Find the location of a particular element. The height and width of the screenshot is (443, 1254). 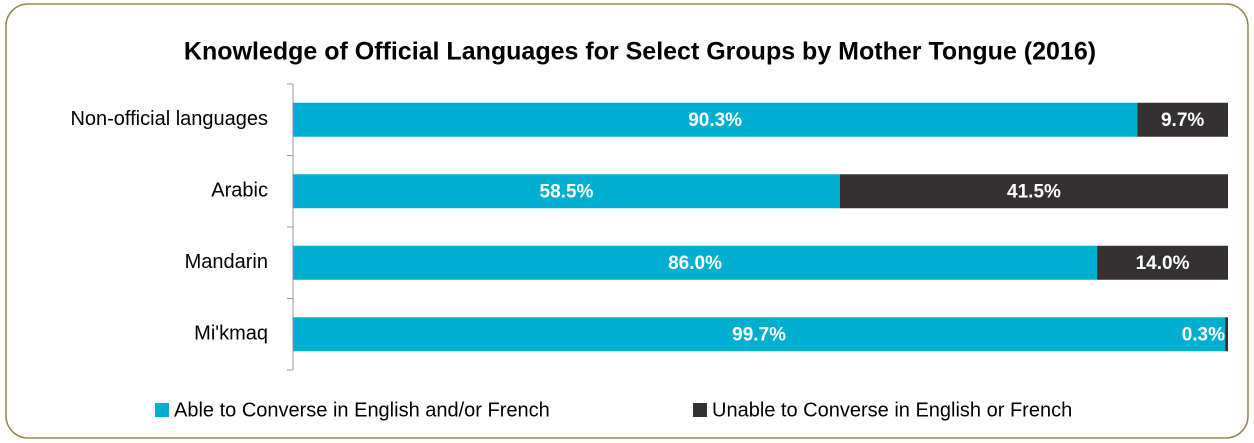

value-label: 9.7% is located at coordinates (1182, 120).